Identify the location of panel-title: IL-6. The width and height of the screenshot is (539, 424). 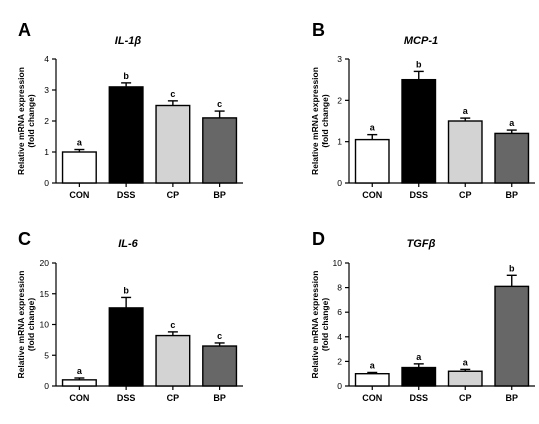
(128, 244).